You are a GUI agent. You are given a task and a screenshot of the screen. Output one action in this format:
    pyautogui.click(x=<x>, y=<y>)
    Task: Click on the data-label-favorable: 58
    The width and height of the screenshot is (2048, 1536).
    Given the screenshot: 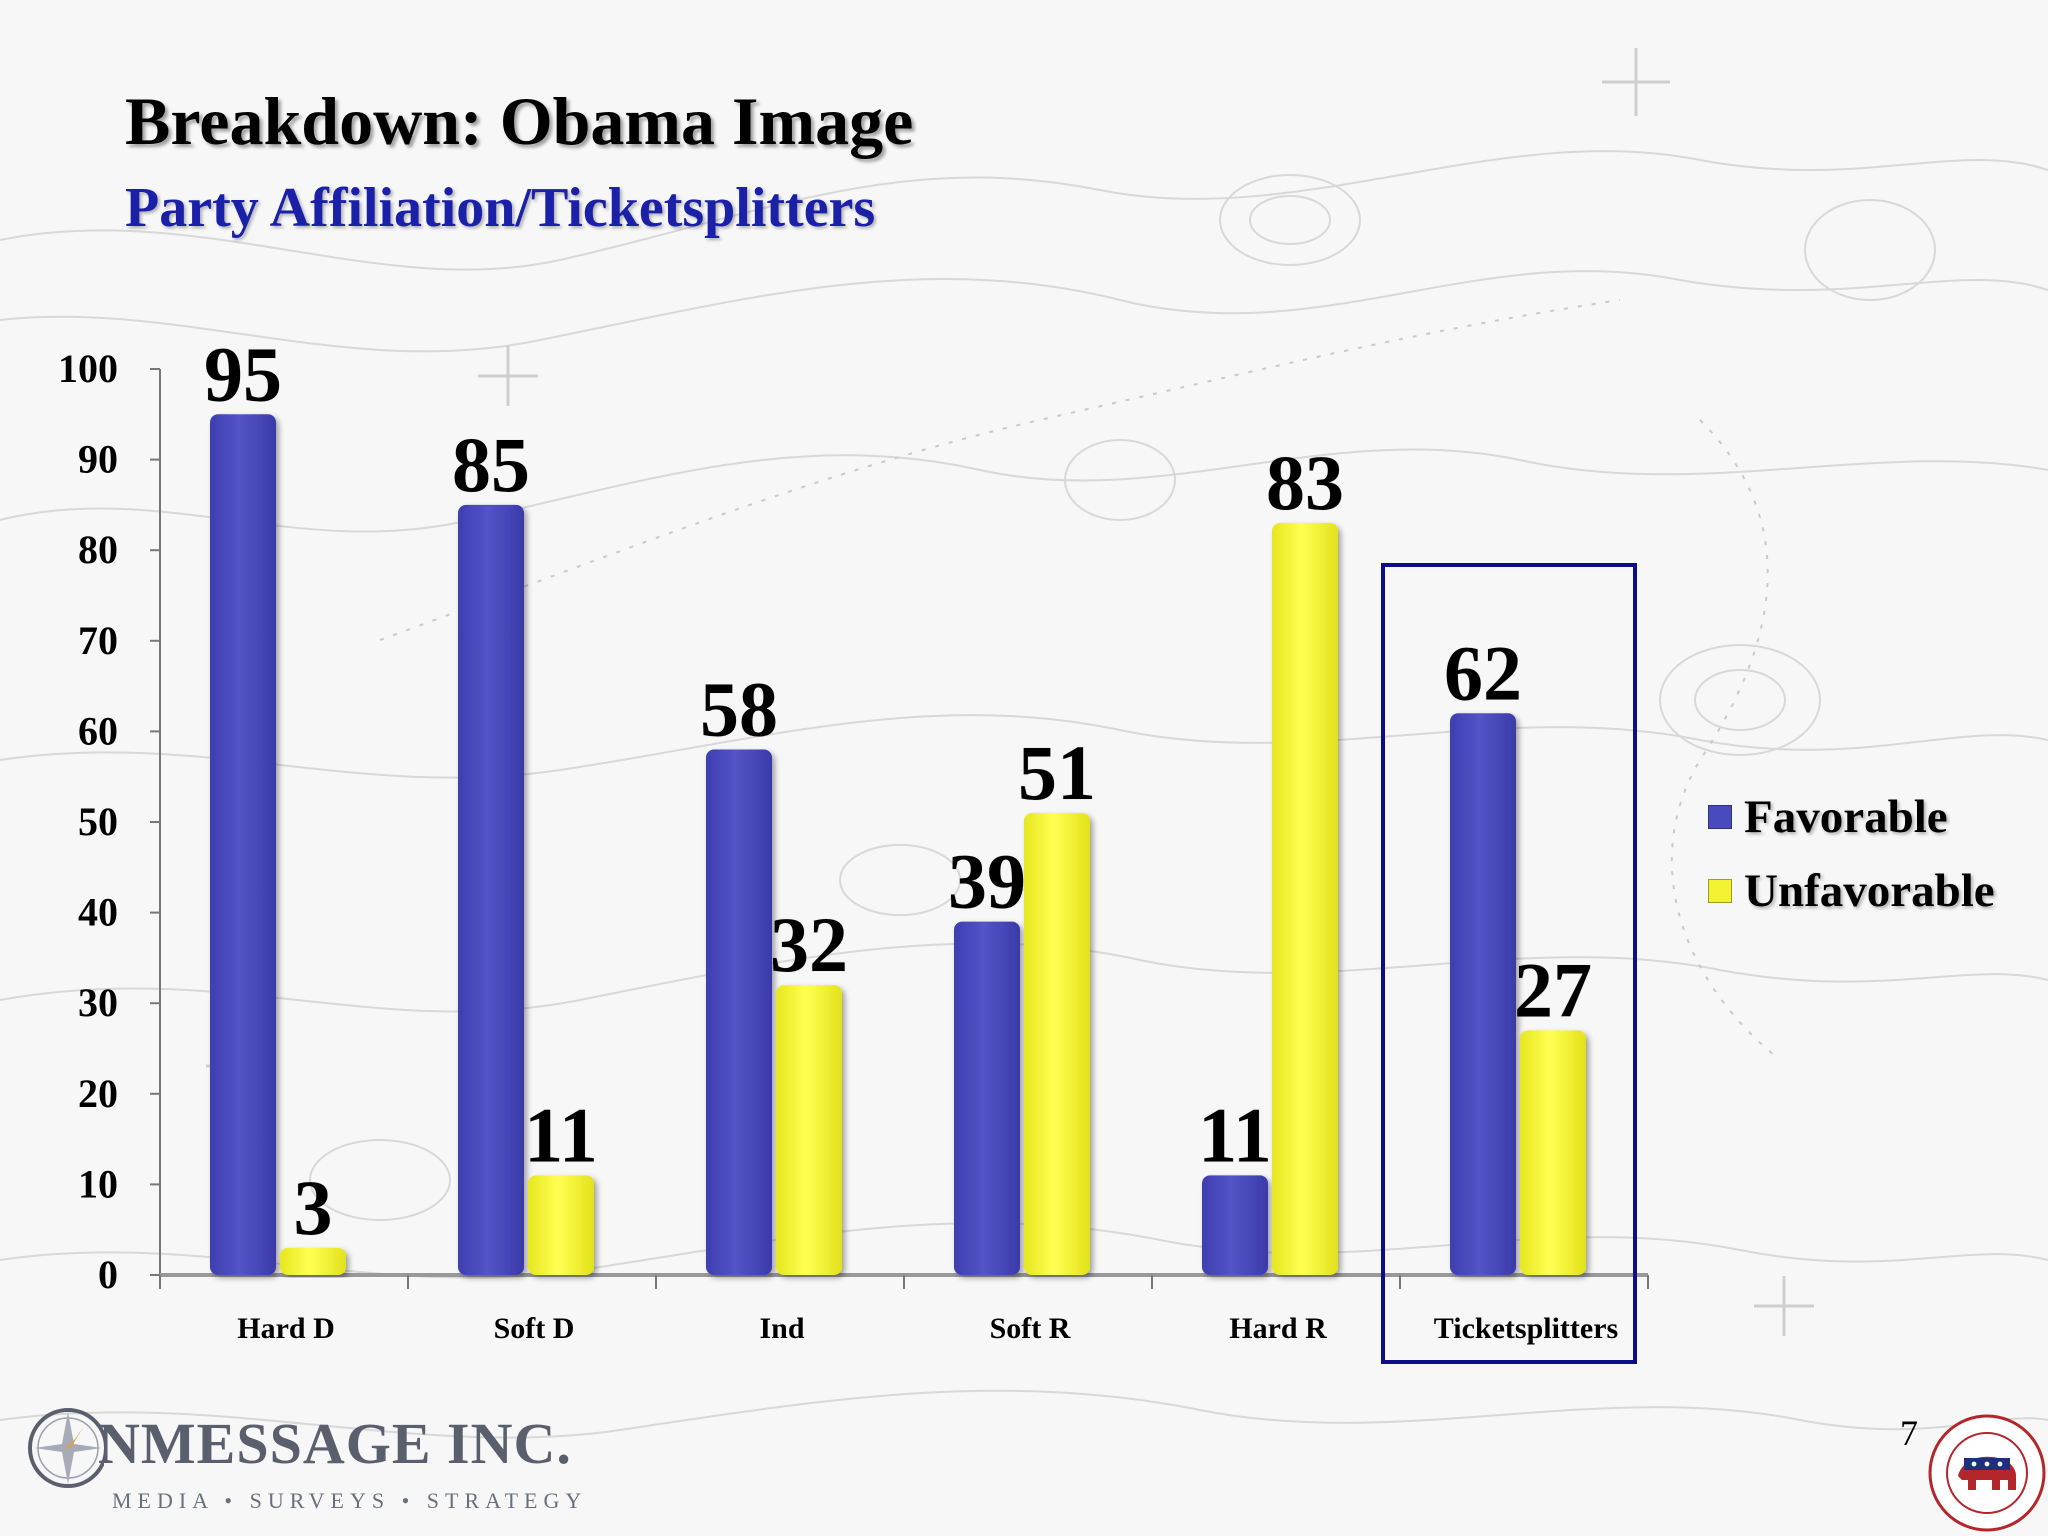 What is the action you would take?
    pyautogui.click(x=739, y=709)
    